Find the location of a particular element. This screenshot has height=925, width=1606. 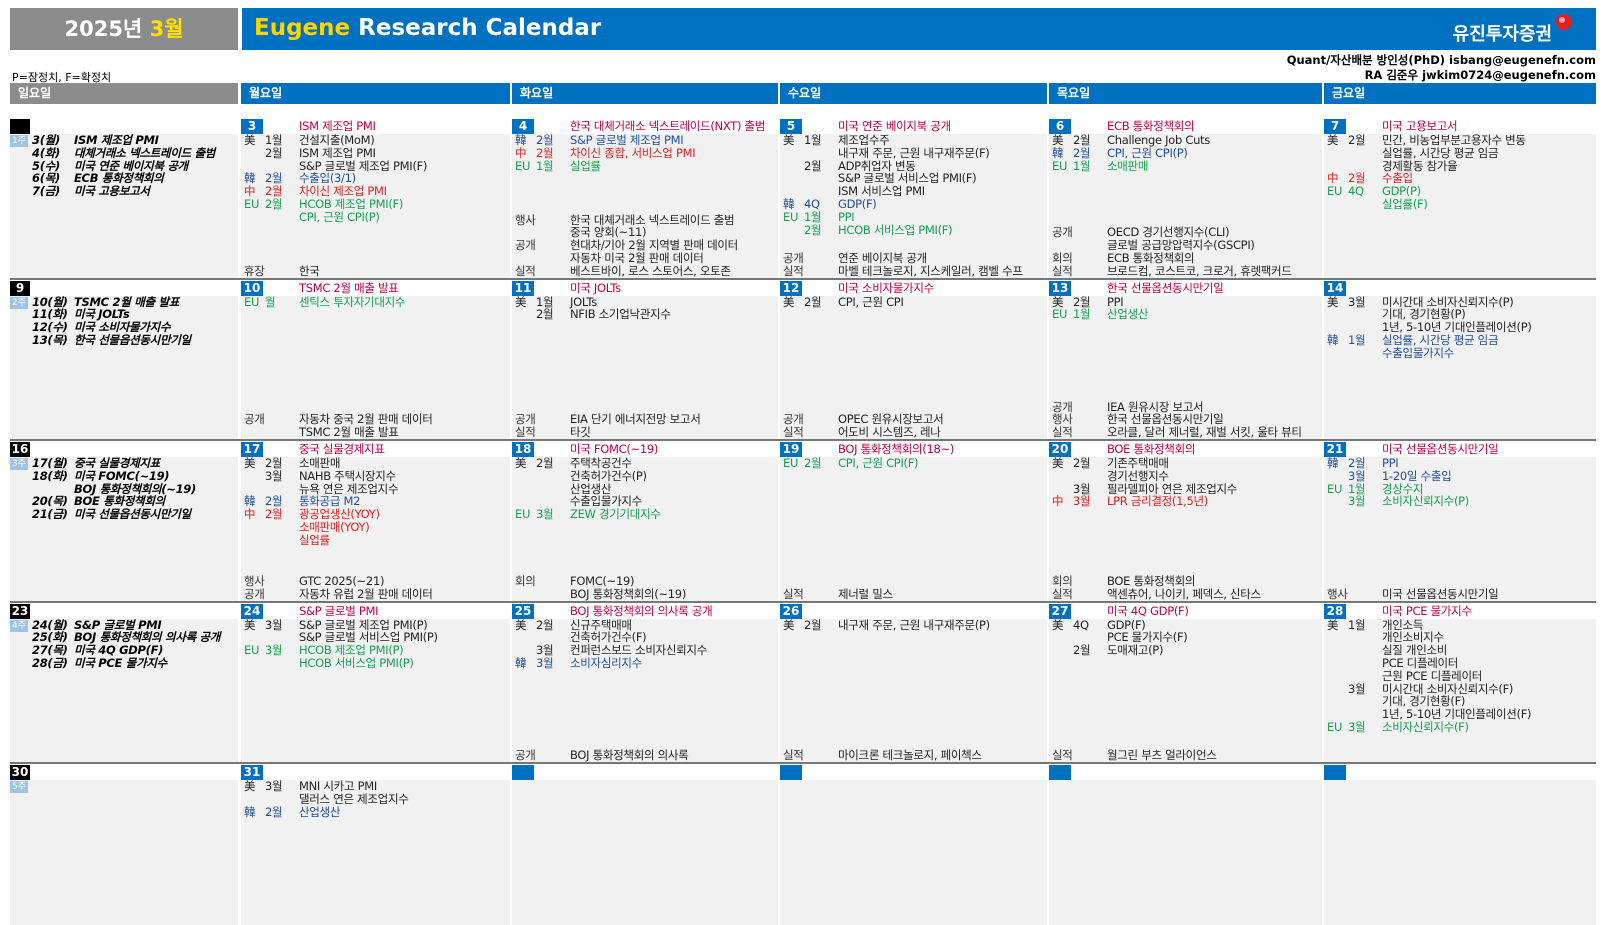

indicator: JOLTs is located at coordinates (583, 301).